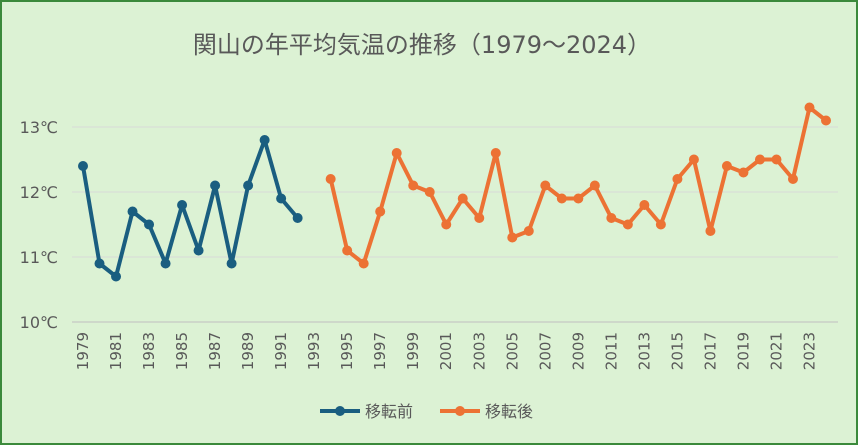 This screenshot has width=858, height=445. I want to click on x-tick-label: 1991, so click(281, 351).